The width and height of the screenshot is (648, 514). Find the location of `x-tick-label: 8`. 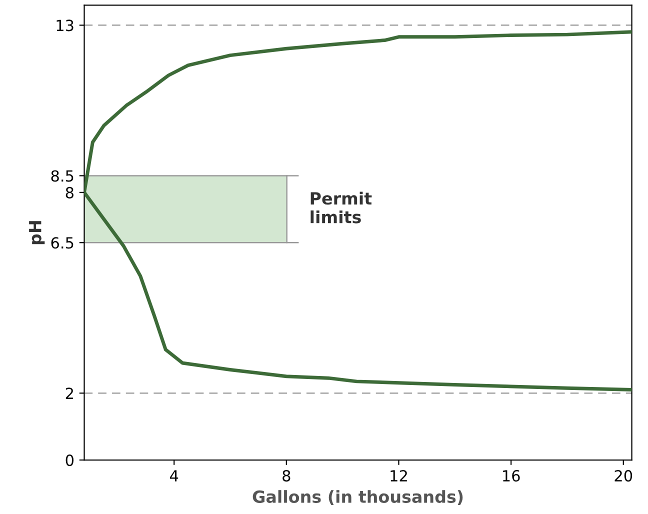

x-tick-label: 8 is located at coordinates (286, 476).